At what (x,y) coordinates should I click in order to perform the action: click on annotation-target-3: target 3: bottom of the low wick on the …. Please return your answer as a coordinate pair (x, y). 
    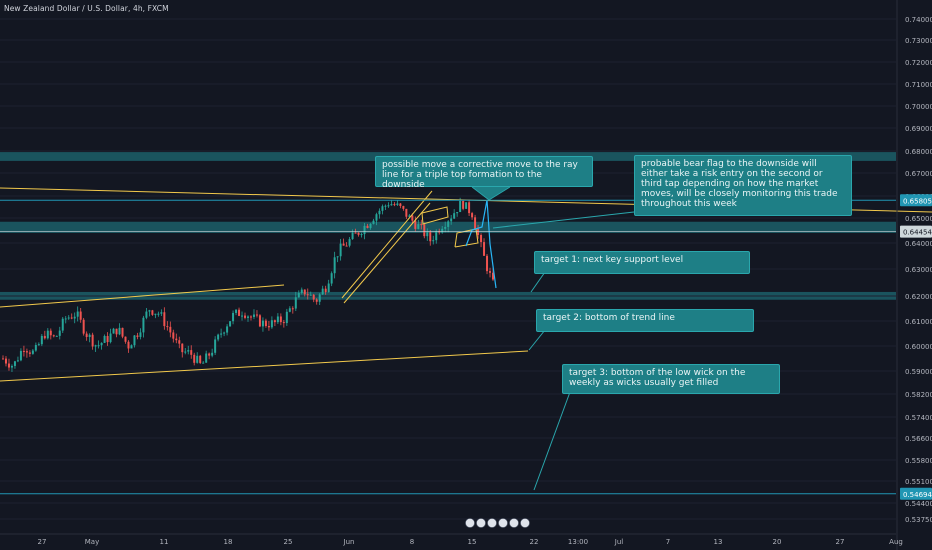
    Looking at the image, I should click on (671, 379).